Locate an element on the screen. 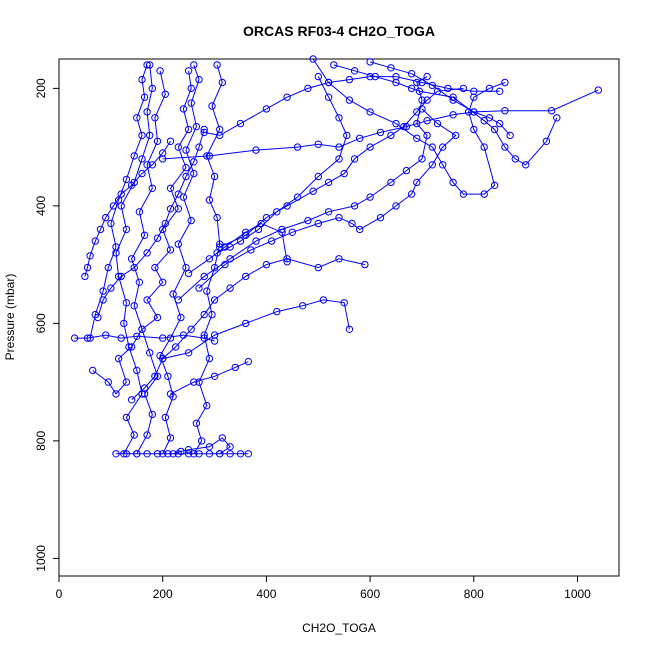 This screenshot has width=650, height=650. x-tick-label: 0 is located at coordinates (59, 594).